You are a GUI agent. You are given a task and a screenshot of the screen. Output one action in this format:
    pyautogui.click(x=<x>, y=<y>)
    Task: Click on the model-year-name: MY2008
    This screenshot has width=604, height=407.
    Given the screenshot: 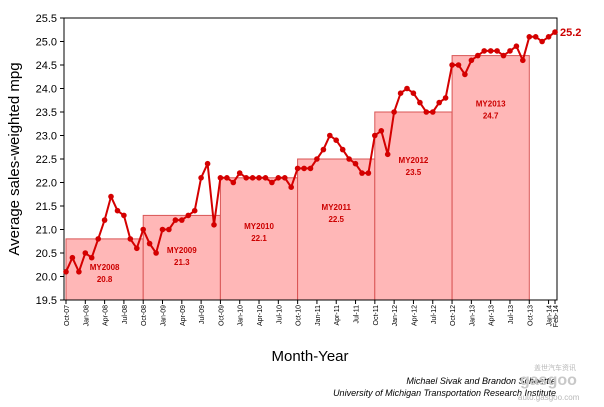 What is the action you would take?
    pyautogui.click(x=105, y=267)
    